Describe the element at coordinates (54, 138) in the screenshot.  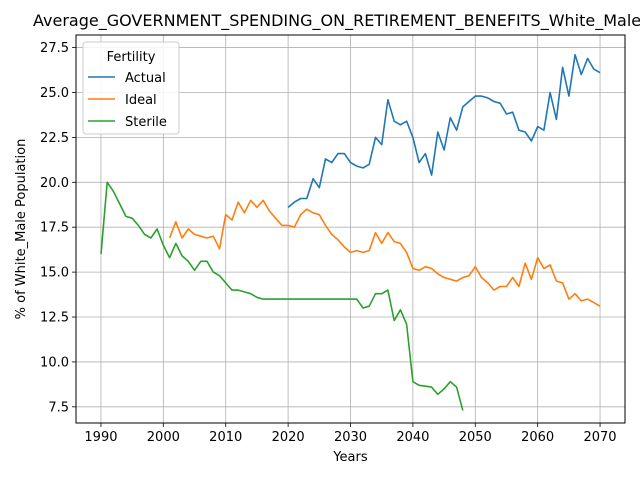
I see `y-tick-label: 22.5` at that location.